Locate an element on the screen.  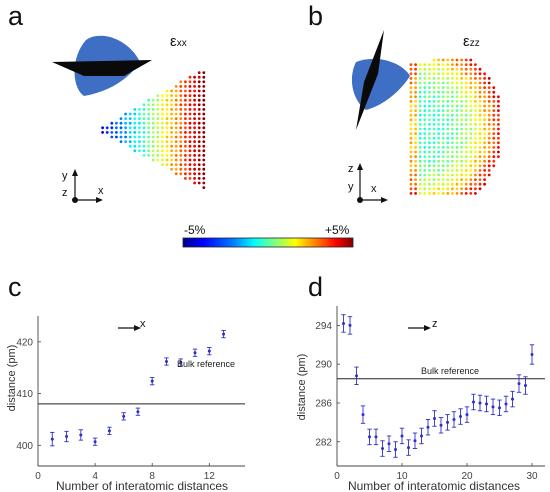
y-tick-label: 420 is located at coordinates (24, 342).